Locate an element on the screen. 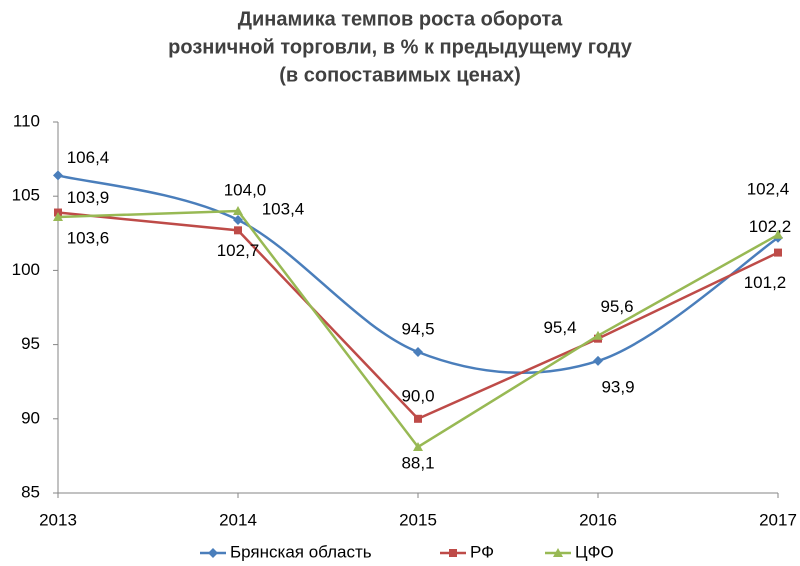 This screenshot has height=566, width=800. y-tick-label: 90 is located at coordinates (30, 417).